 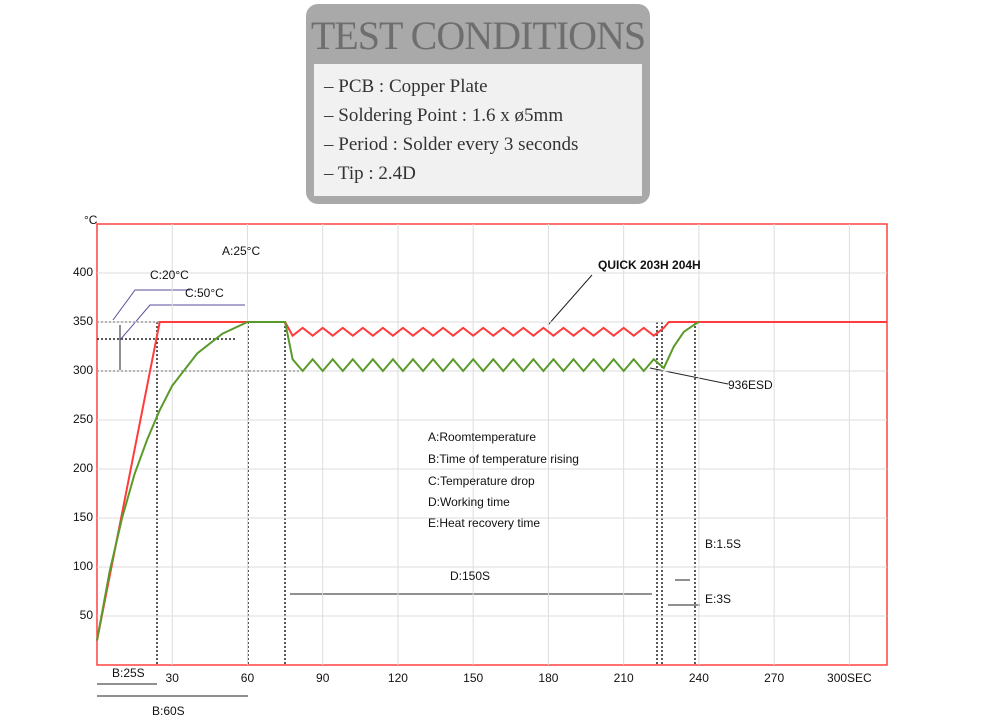 What do you see at coordinates (484, 523) in the screenshot?
I see `annotation: E:Heat recovery time` at bounding box center [484, 523].